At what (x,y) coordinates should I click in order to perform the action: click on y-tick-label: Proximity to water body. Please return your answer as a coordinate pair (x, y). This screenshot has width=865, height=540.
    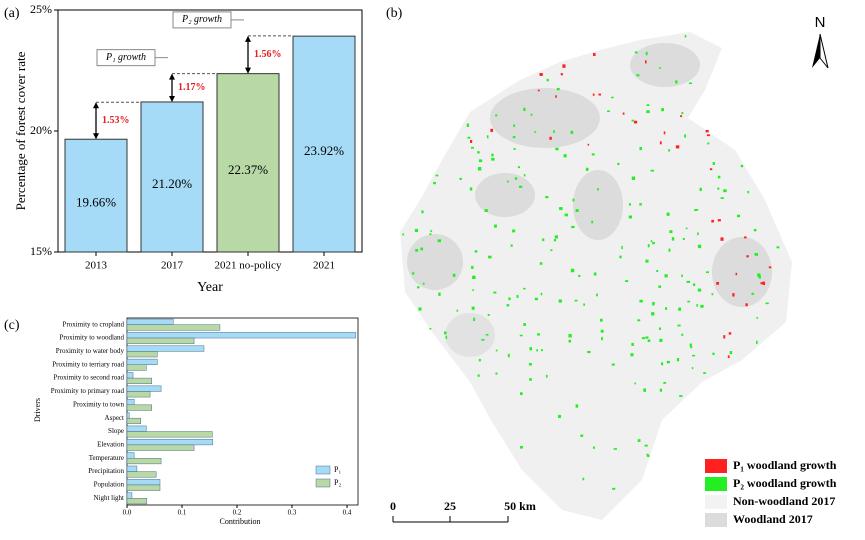
    Looking at the image, I should click on (90, 351).